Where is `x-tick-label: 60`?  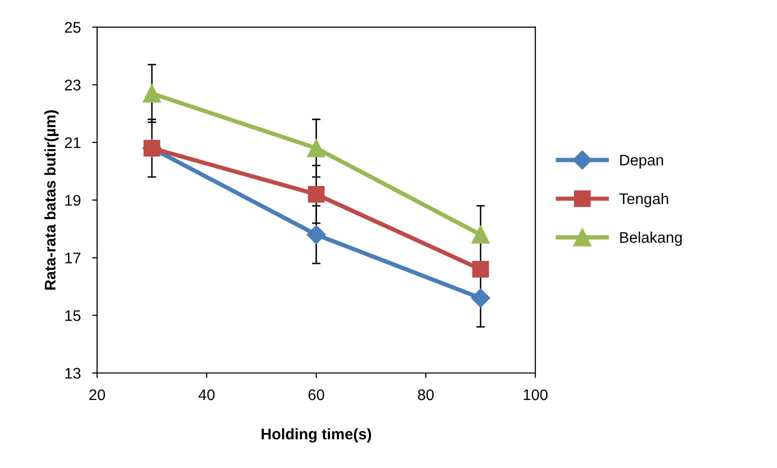 x-tick-label: 60 is located at coordinates (316, 394).